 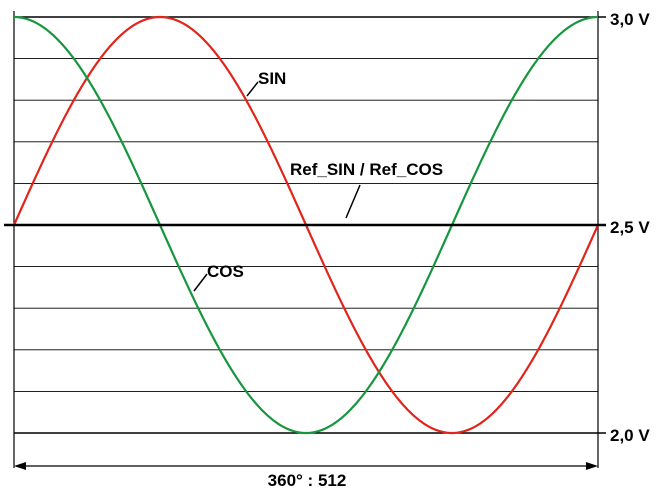 What do you see at coordinates (630, 435) in the screenshot?
I see `y-tick-label-2v: 2,0 V` at bounding box center [630, 435].